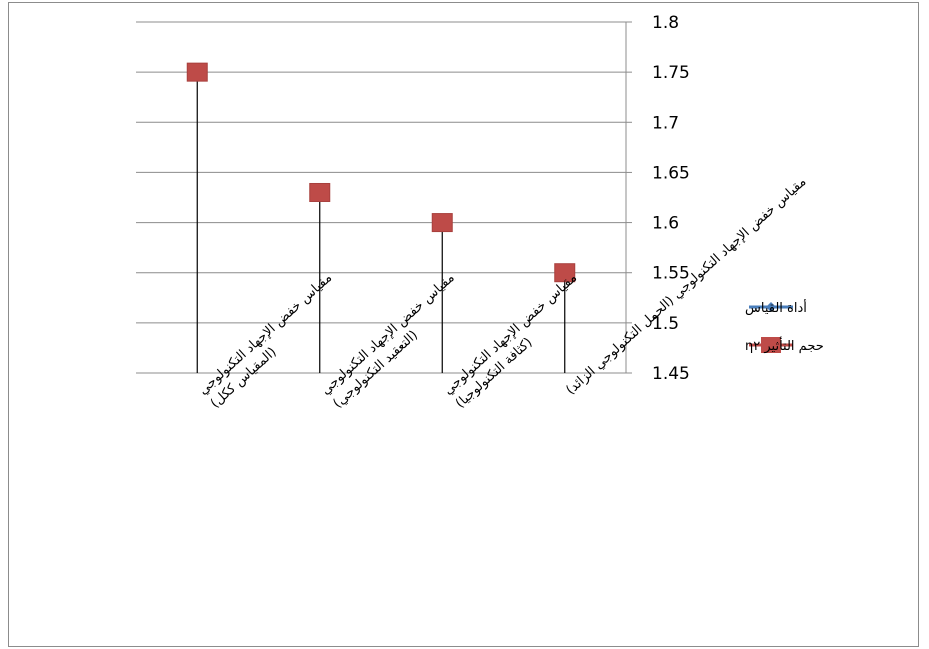 The width and height of the screenshot is (929, 649). What do you see at coordinates (665, 123) in the screenshot?
I see `y-tick-label: 1.7` at bounding box center [665, 123].